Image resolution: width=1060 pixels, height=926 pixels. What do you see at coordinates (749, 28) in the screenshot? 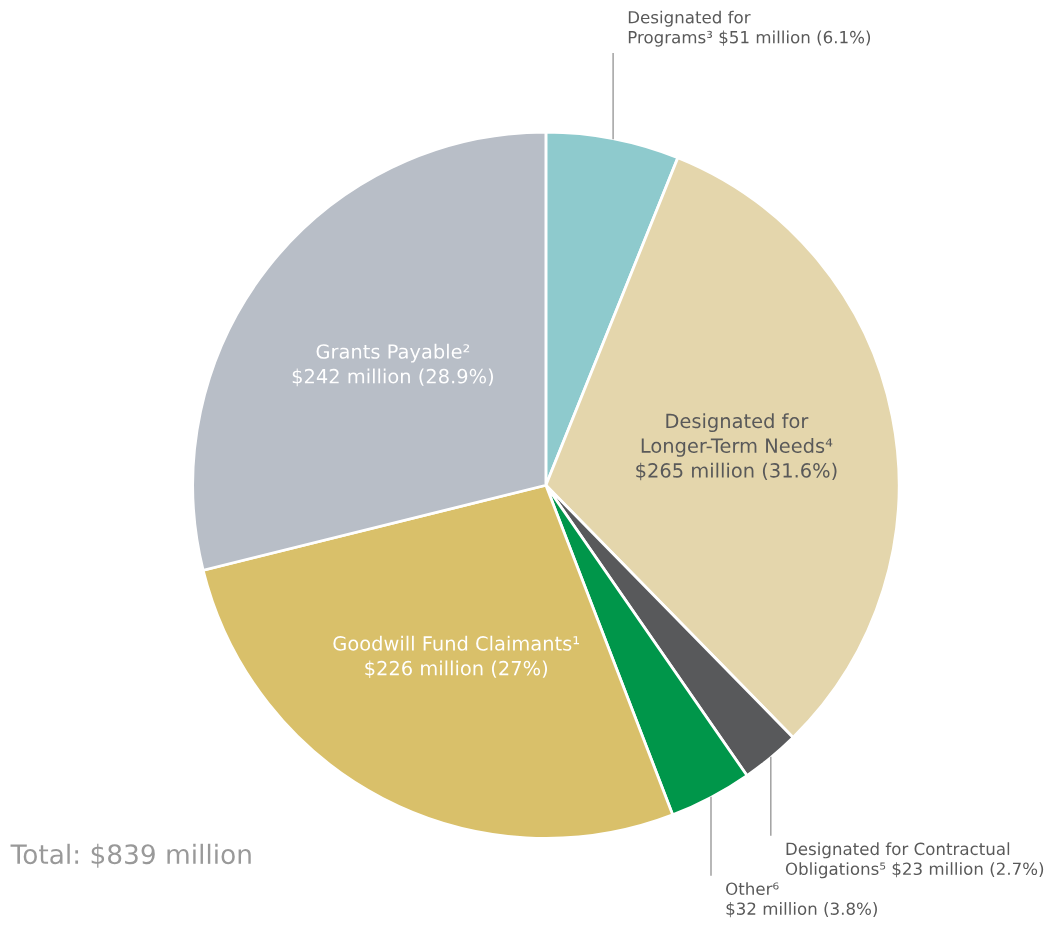
I see `slice-label: Designated for Programs³ $51 million (6.1%)` at bounding box center [749, 28].